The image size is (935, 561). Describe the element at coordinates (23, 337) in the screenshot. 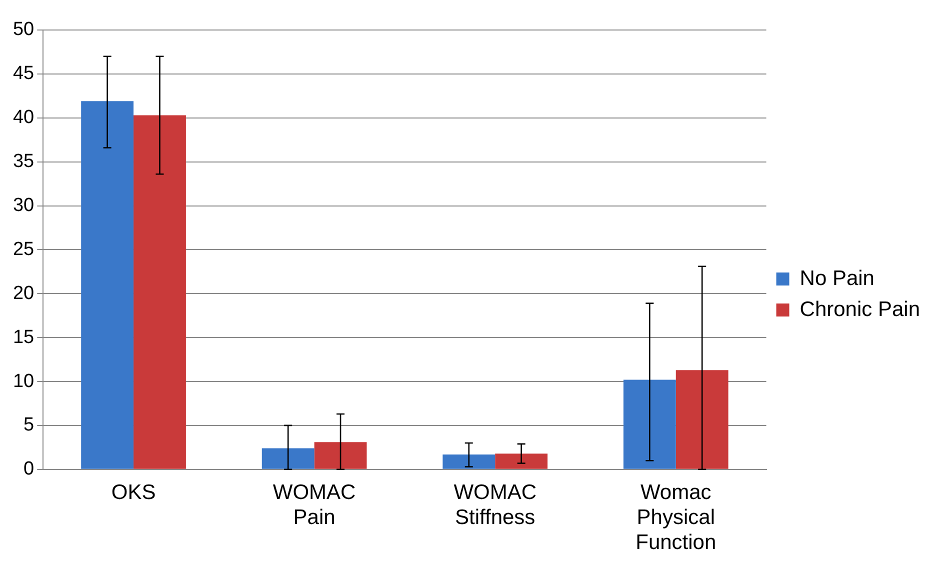

I see `y-tick-label: 15` at that location.